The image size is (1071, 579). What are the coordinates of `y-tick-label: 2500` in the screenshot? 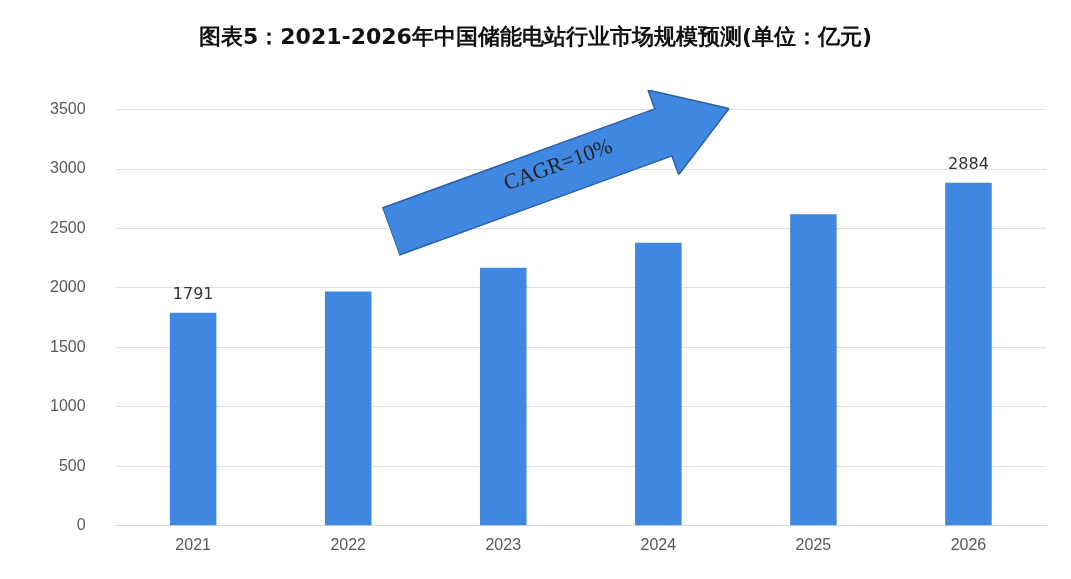 It's located at (68, 227).